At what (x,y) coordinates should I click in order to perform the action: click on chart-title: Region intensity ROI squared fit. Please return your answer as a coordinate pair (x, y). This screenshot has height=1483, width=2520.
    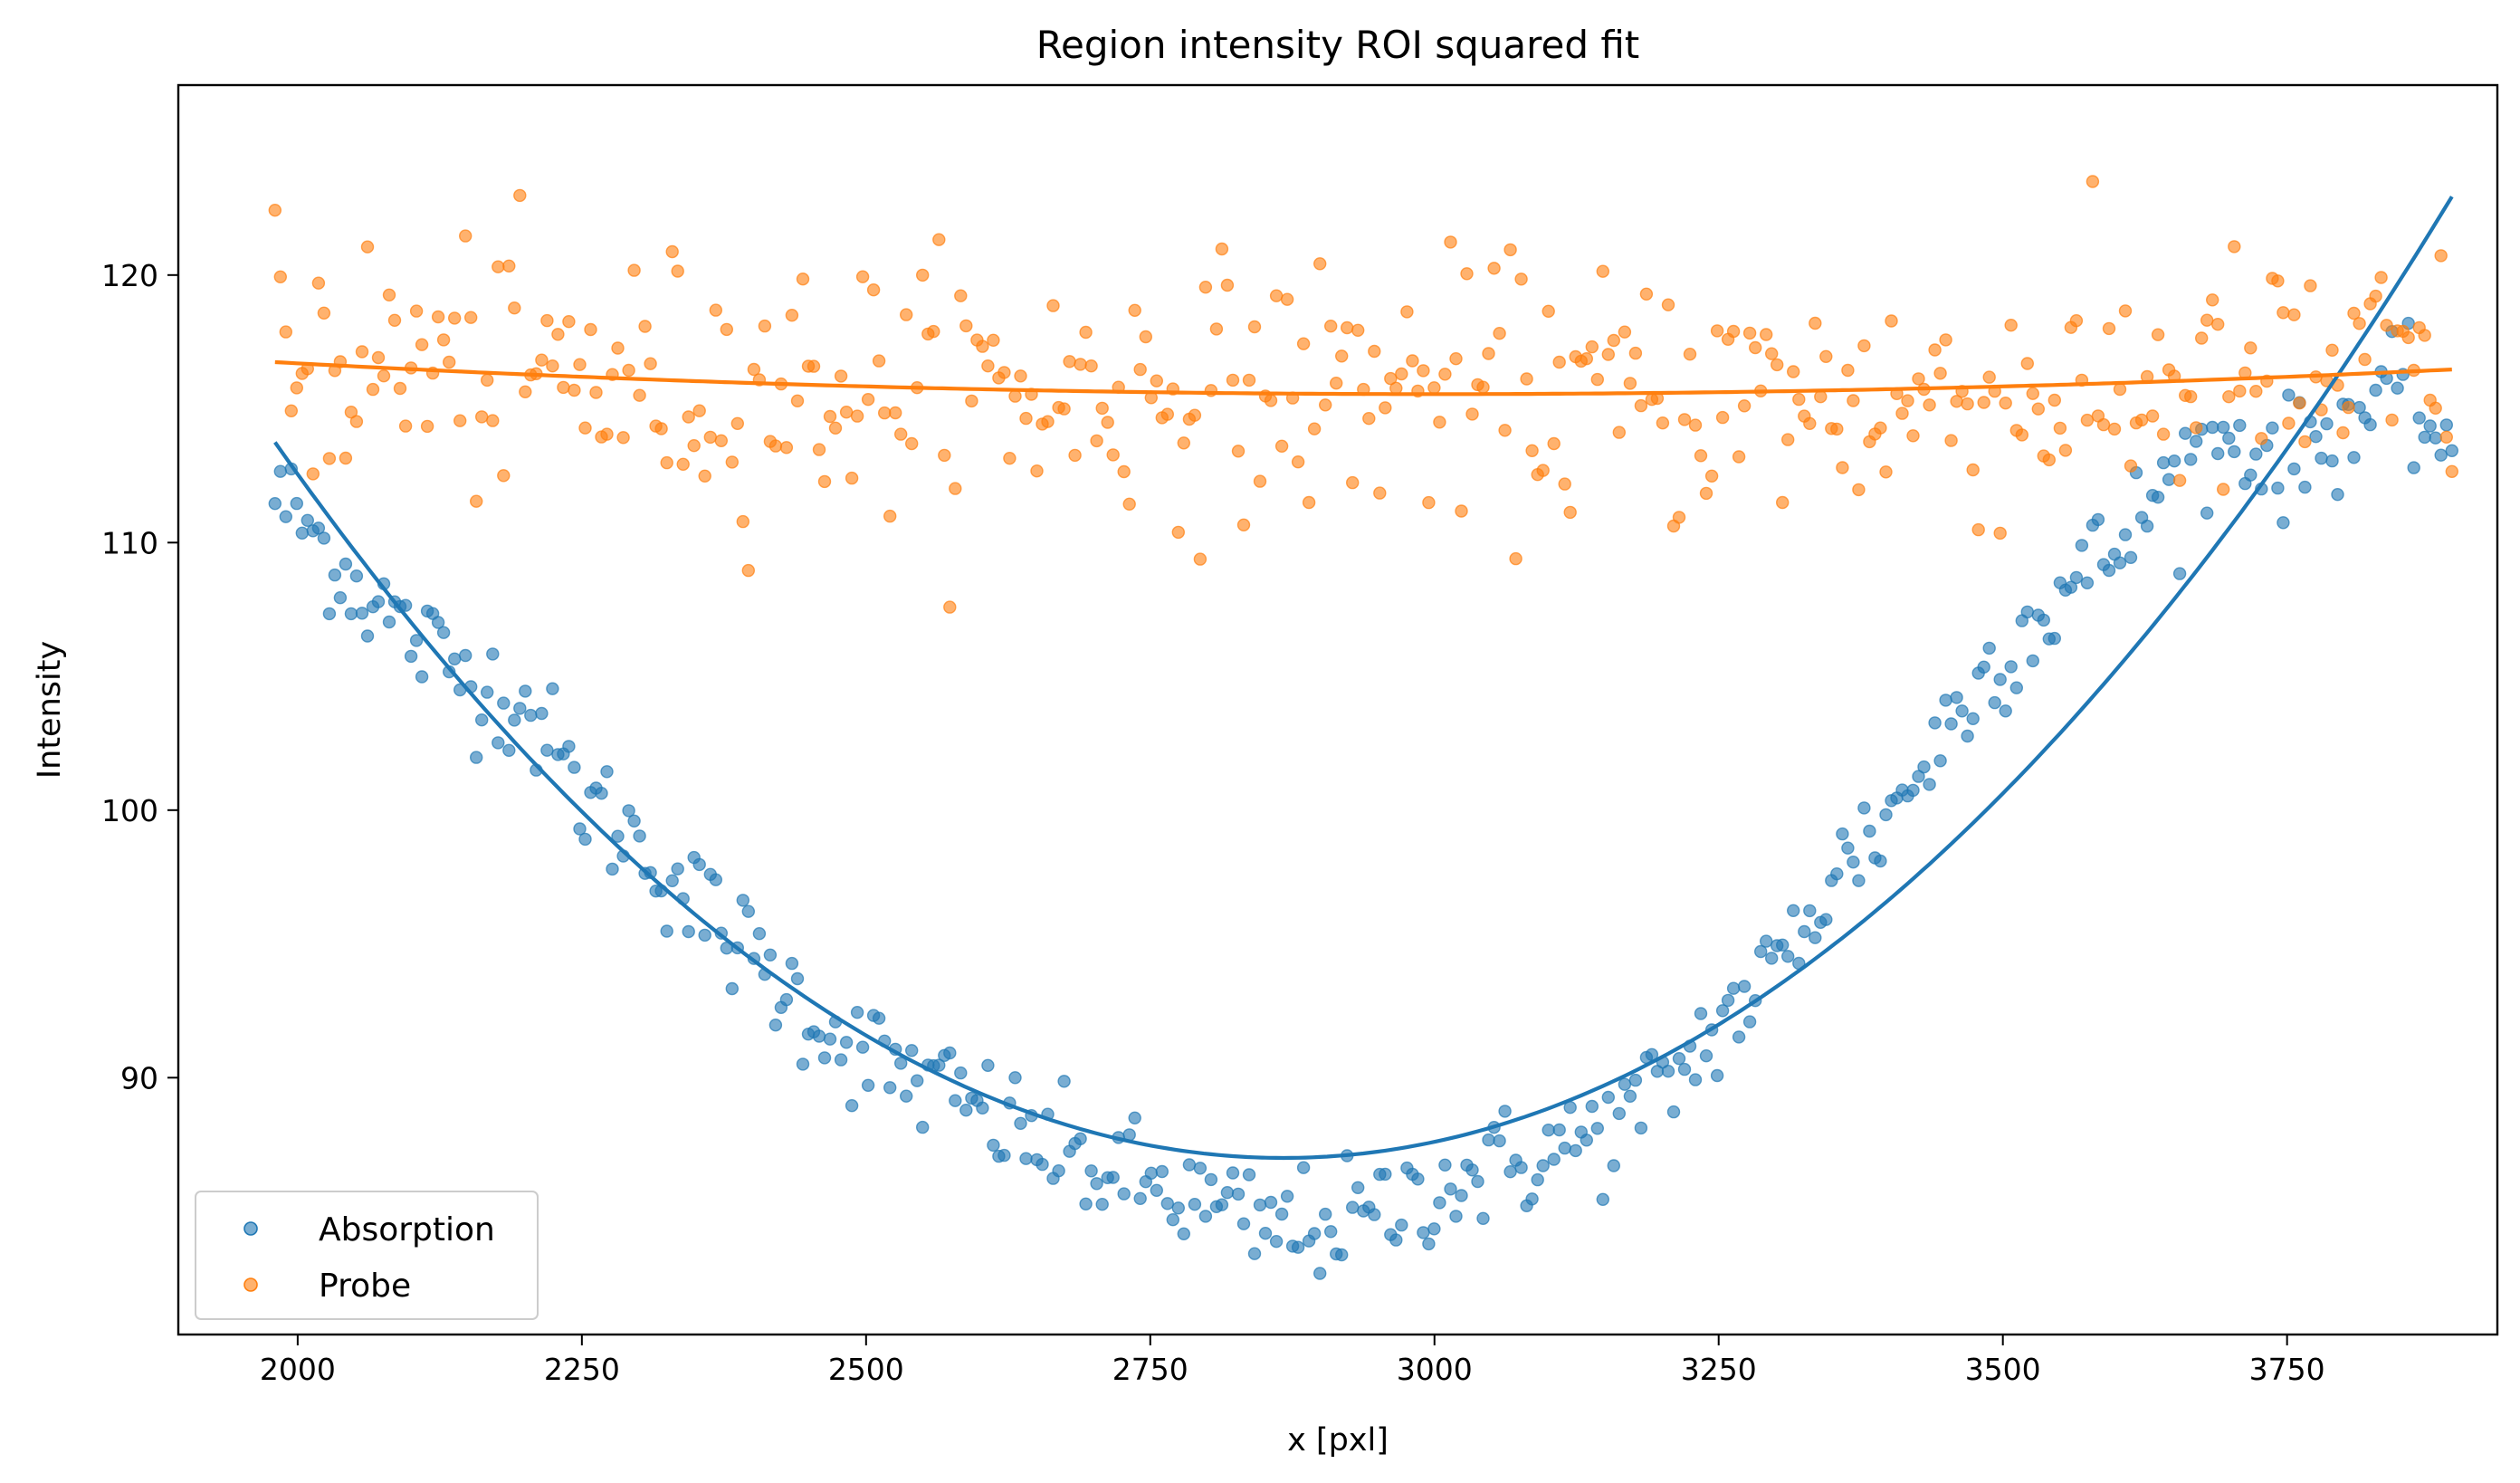
    Looking at the image, I should click on (1338, 45).